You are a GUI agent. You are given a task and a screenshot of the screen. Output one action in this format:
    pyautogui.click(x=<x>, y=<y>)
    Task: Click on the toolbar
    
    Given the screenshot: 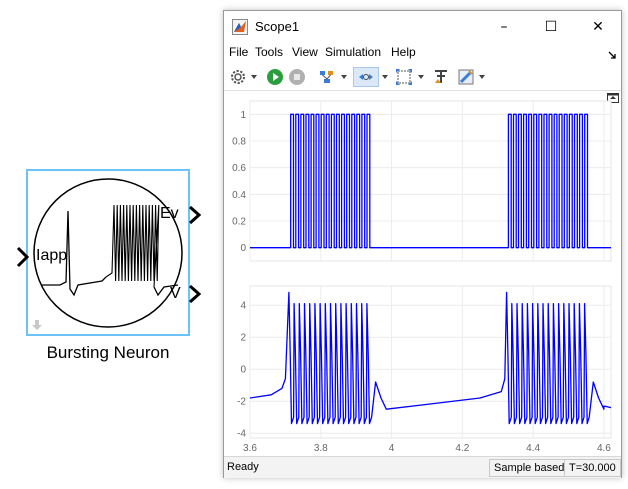 What is the action you would take?
    pyautogui.click(x=422, y=77)
    